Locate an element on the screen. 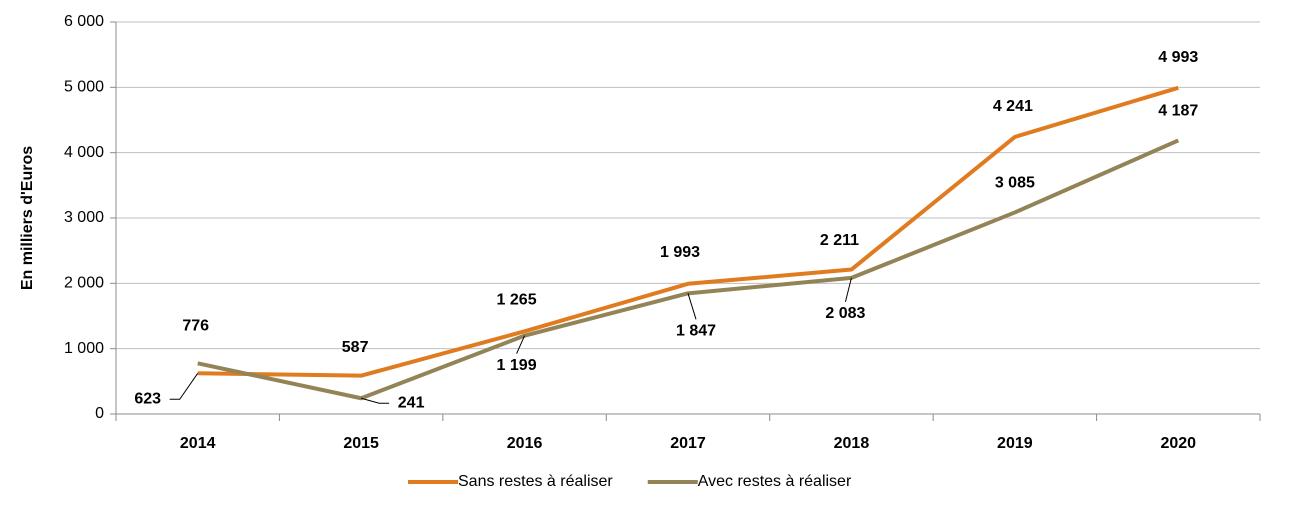 The width and height of the screenshot is (1290, 520). data-label: 241 is located at coordinates (411, 402).